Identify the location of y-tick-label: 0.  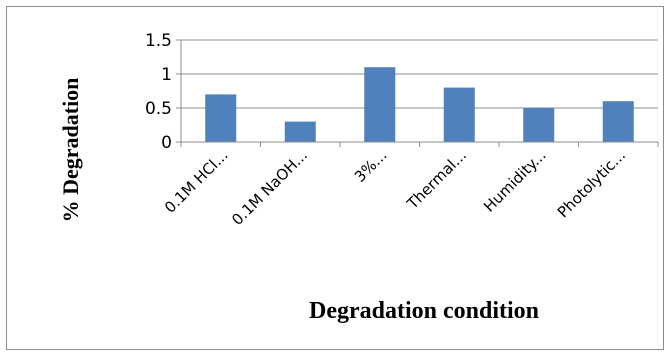
(166, 143).